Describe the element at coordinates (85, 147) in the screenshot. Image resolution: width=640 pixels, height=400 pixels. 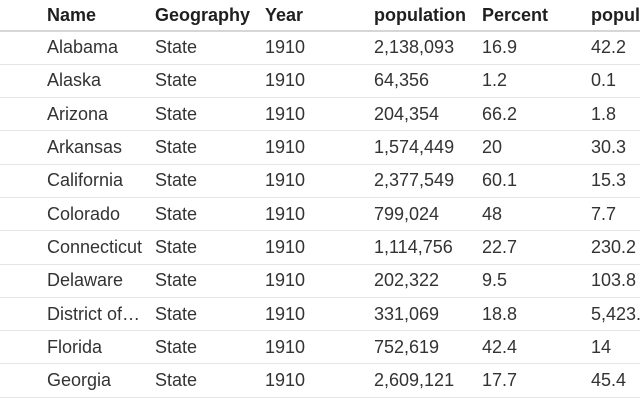
I see `cell-name: Arkansas` at that location.